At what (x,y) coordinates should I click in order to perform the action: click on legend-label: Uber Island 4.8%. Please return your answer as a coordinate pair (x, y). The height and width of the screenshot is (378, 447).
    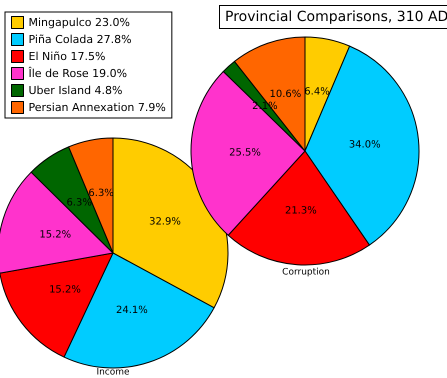
    Looking at the image, I should click on (75, 90).